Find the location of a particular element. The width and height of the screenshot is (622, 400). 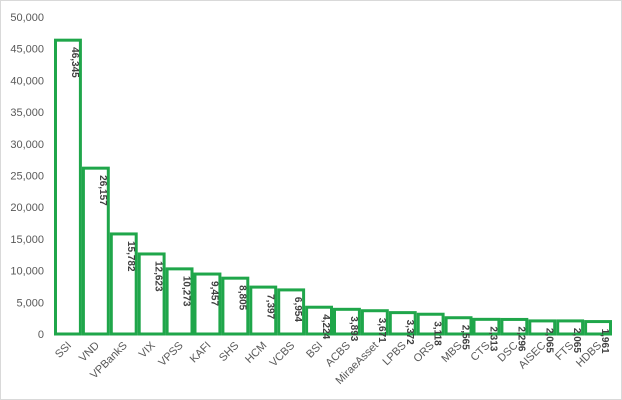

data-label: 9,457 is located at coordinates (213, 293).